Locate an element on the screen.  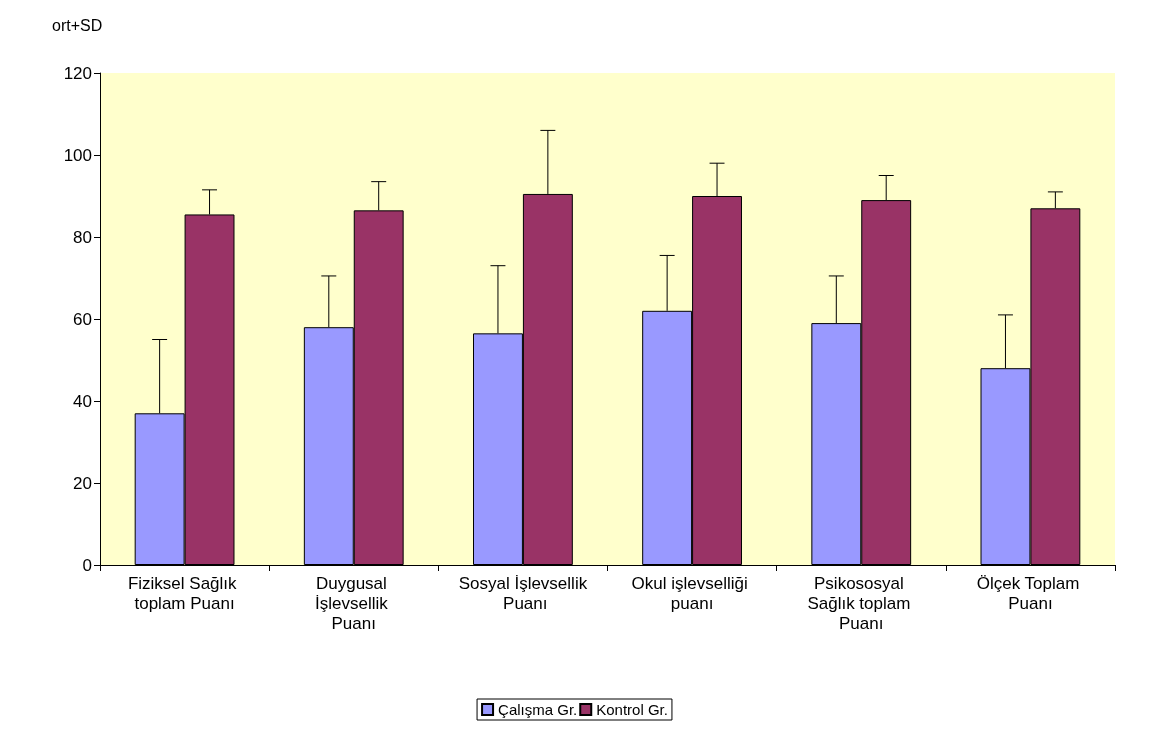
x-tick-label: Psikososyal Sağlık toplam Puanı is located at coordinates (861, 603).